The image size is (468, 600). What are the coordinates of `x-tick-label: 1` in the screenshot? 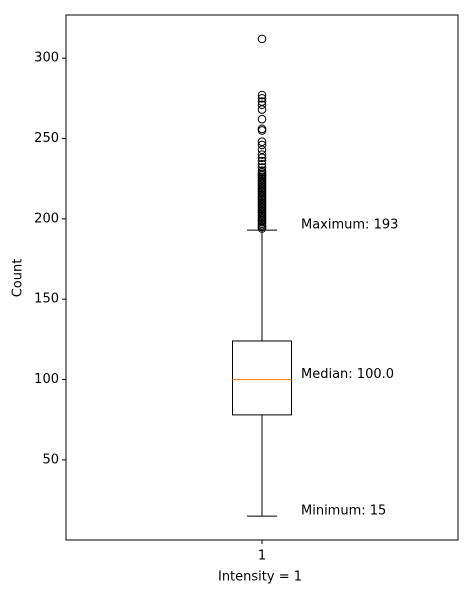 It's located at (262, 556).